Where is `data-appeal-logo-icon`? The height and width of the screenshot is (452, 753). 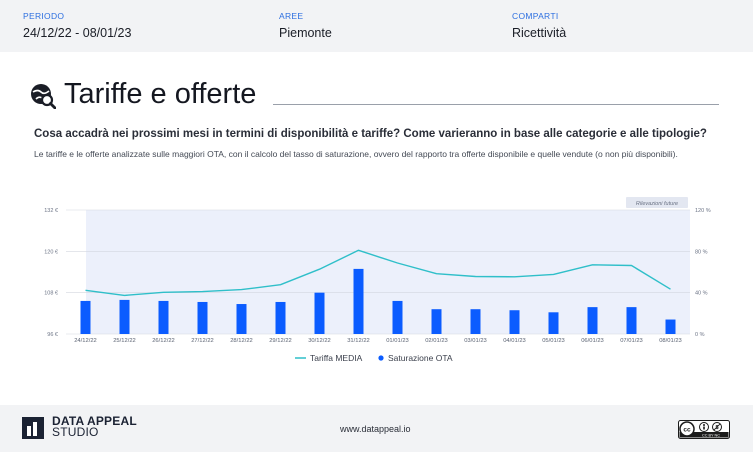
data-appeal-logo-icon is located at coordinates (33, 428).